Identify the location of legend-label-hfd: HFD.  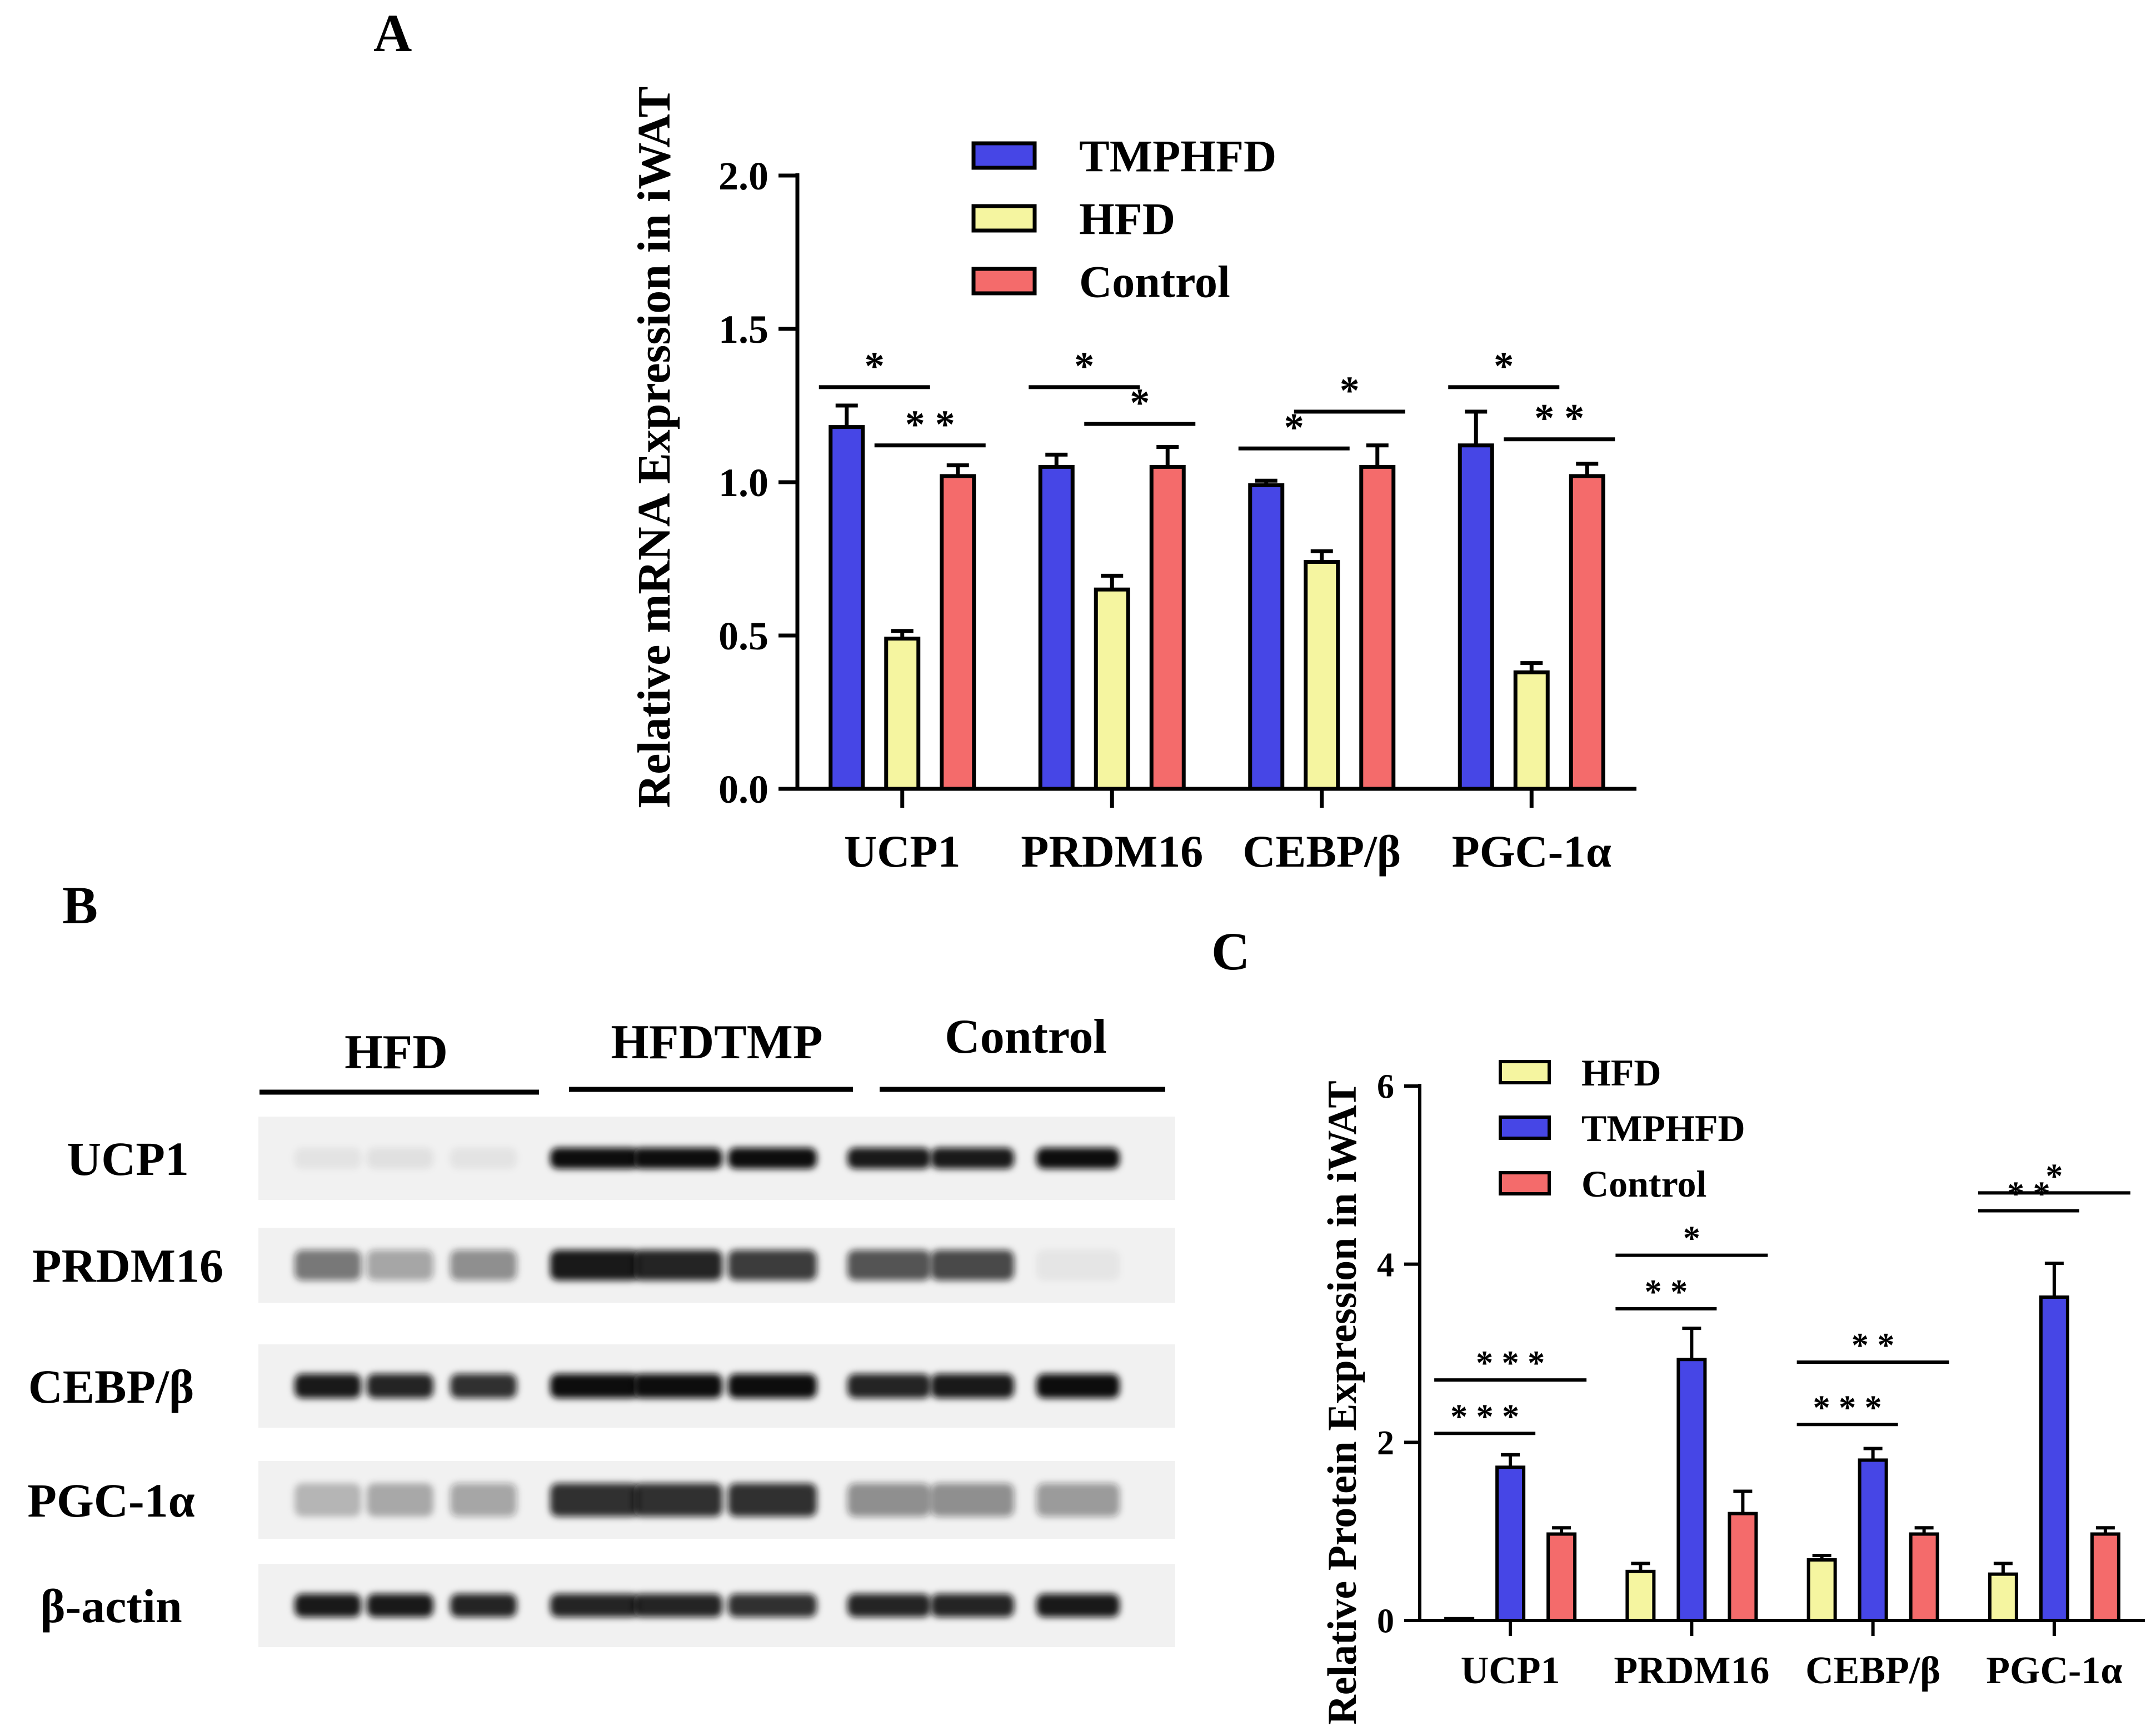
(1127, 219).